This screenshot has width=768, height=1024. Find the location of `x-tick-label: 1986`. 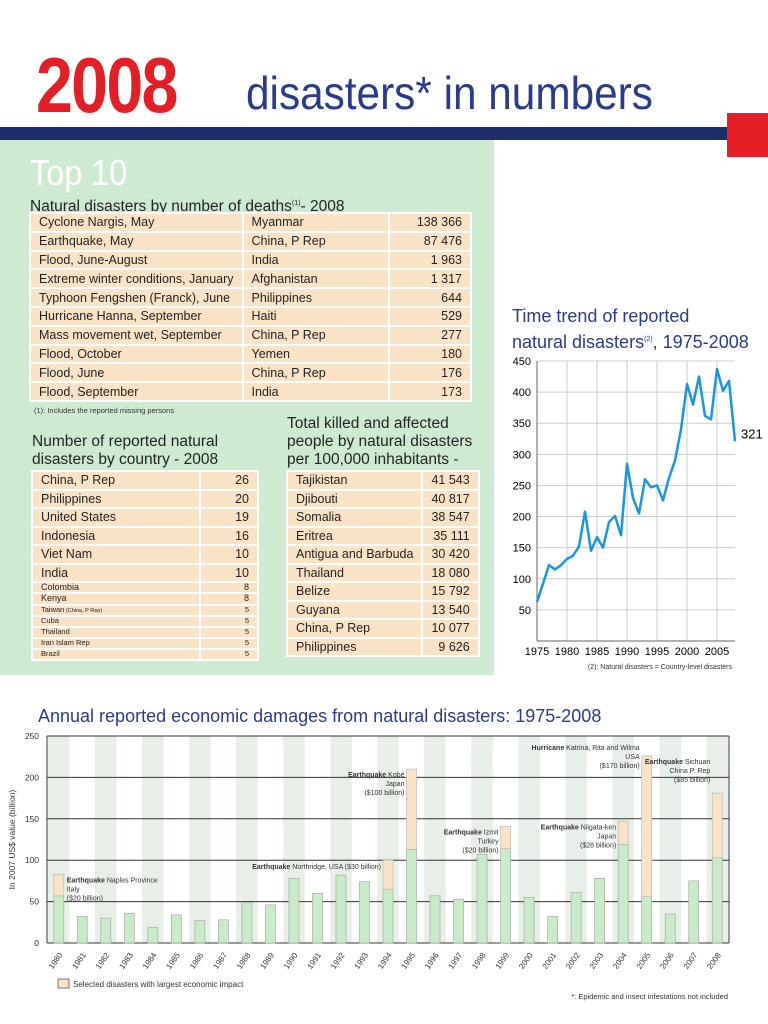

x-tick-label: 1986 is located at coordinates (197, 961).